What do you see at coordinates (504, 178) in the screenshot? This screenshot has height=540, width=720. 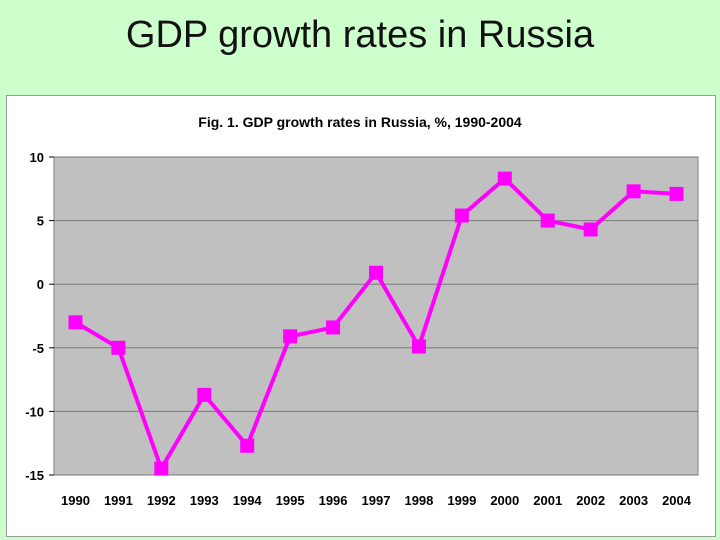 I see `data-point-2000` at bounding box center [504, 178].